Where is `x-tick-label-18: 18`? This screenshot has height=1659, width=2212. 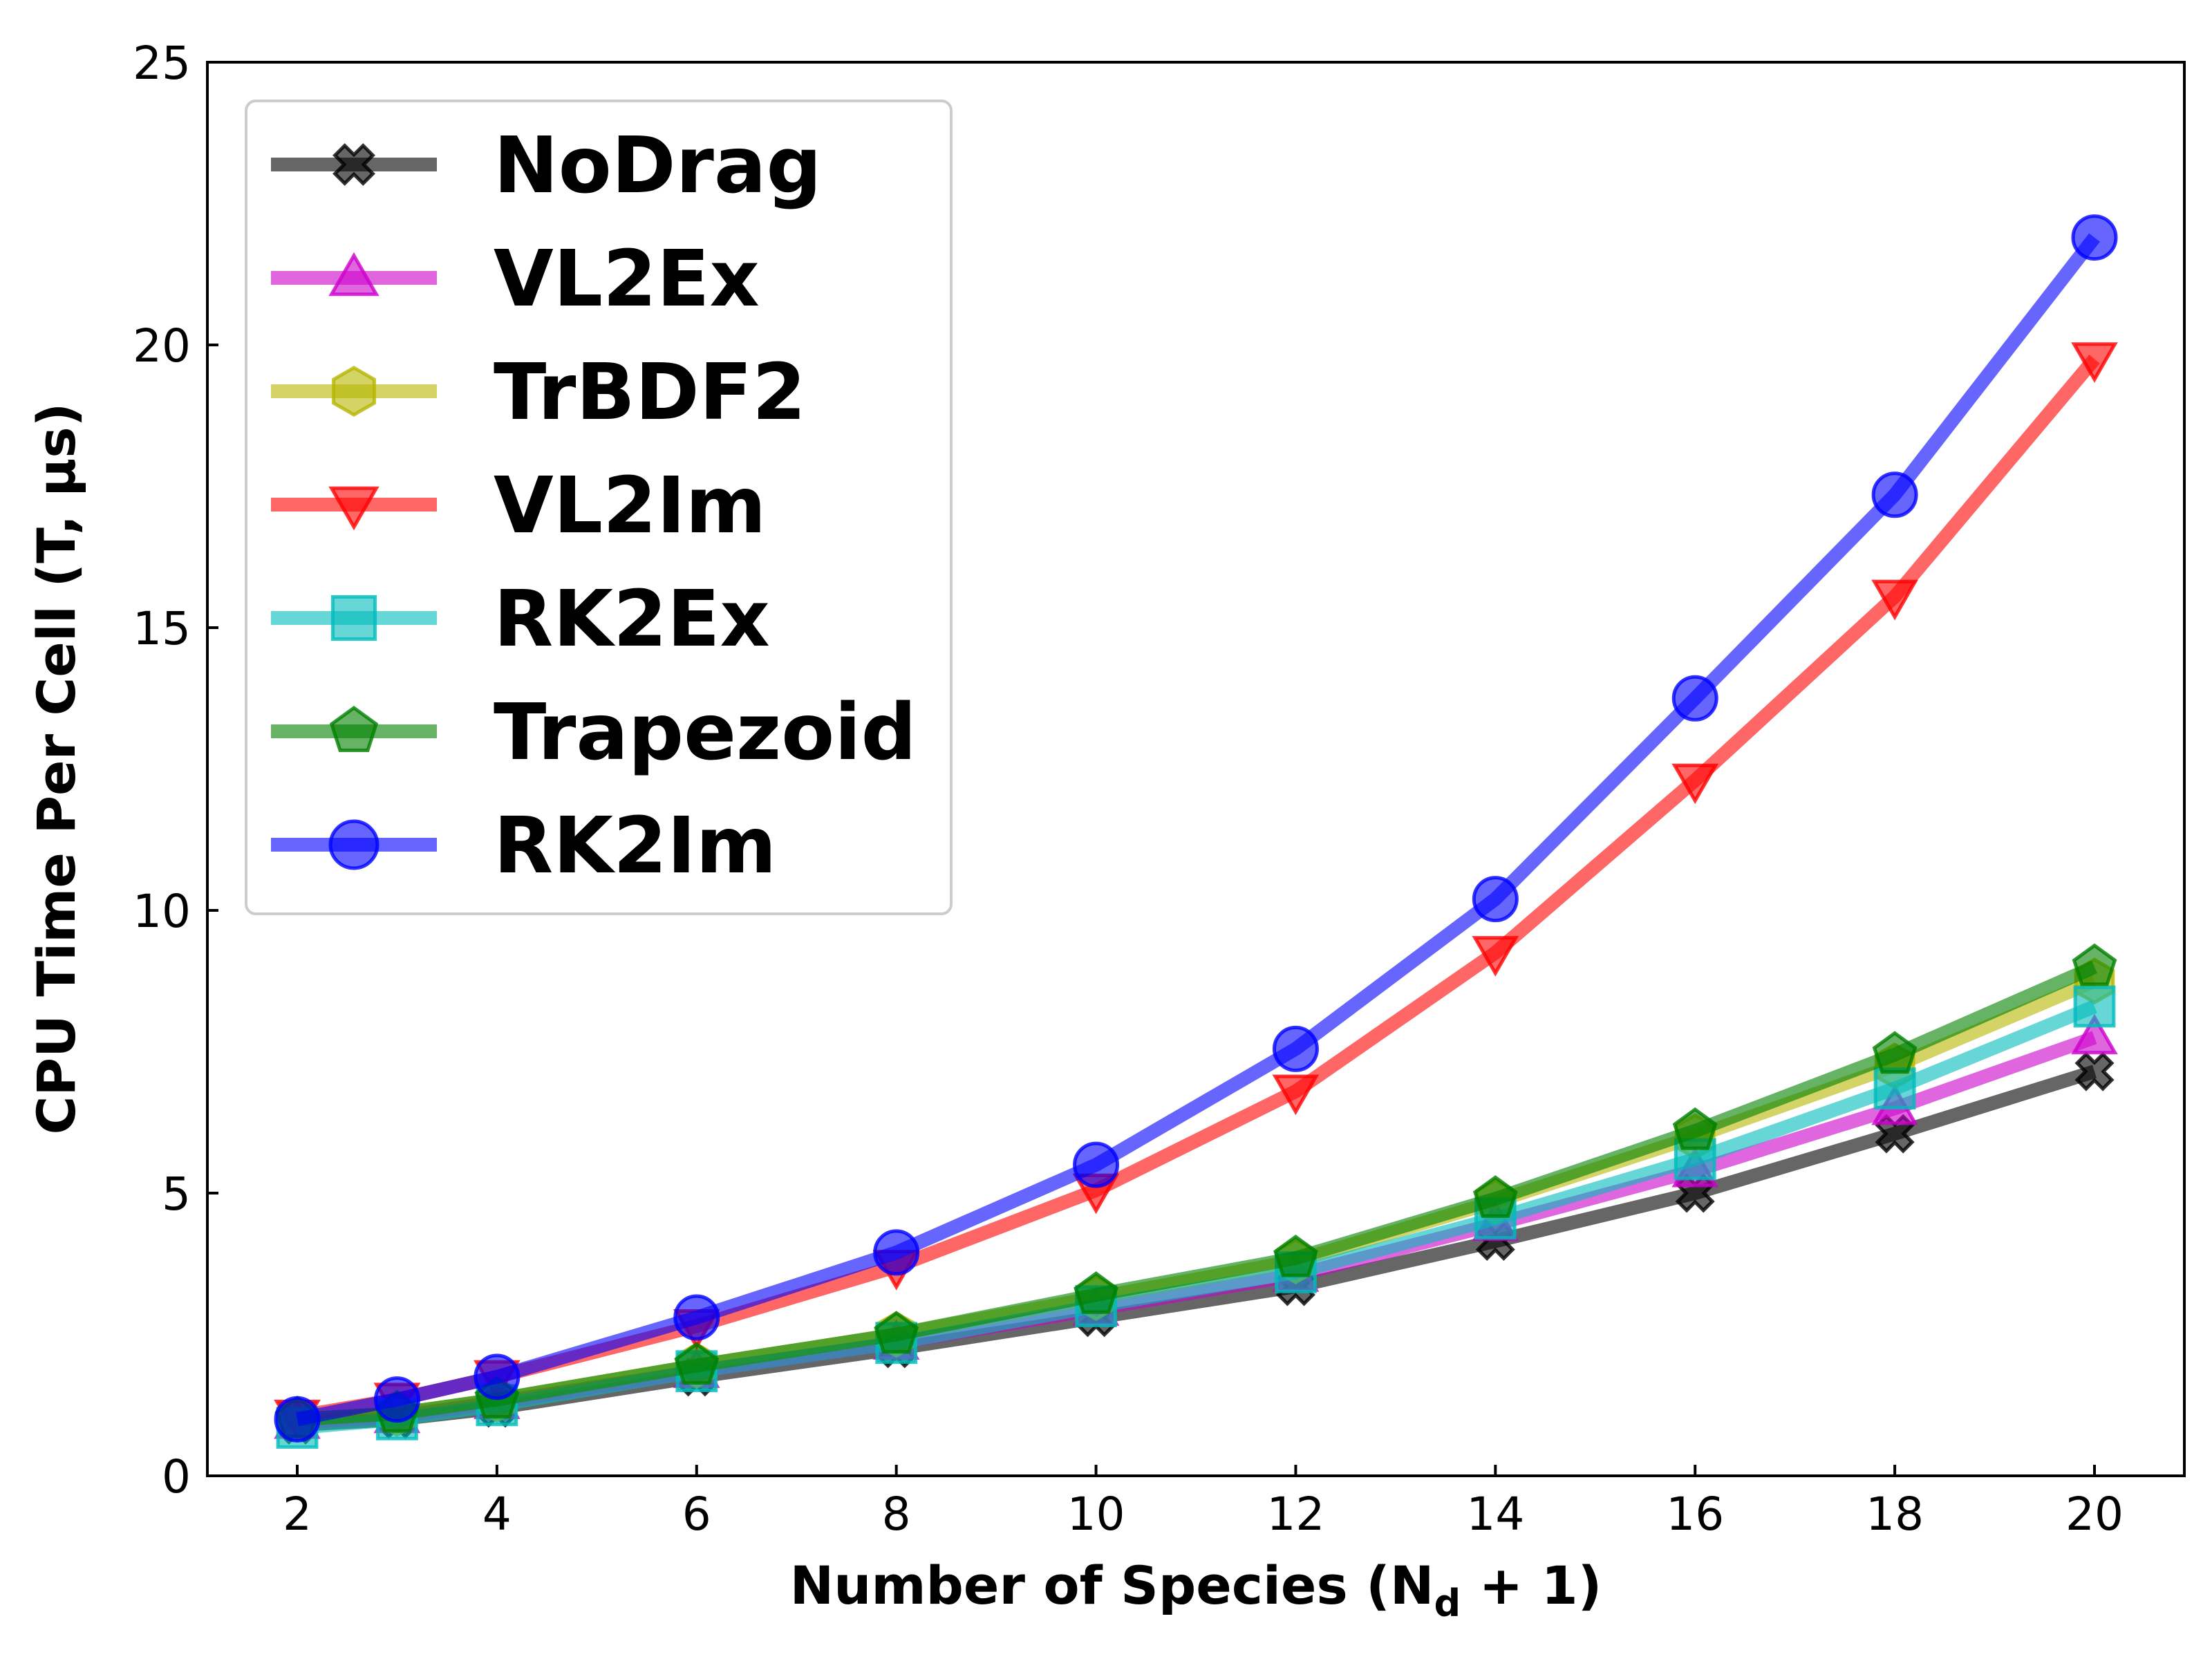 x-tick-label-18: 18 is located at coordinates (1895, 1515).